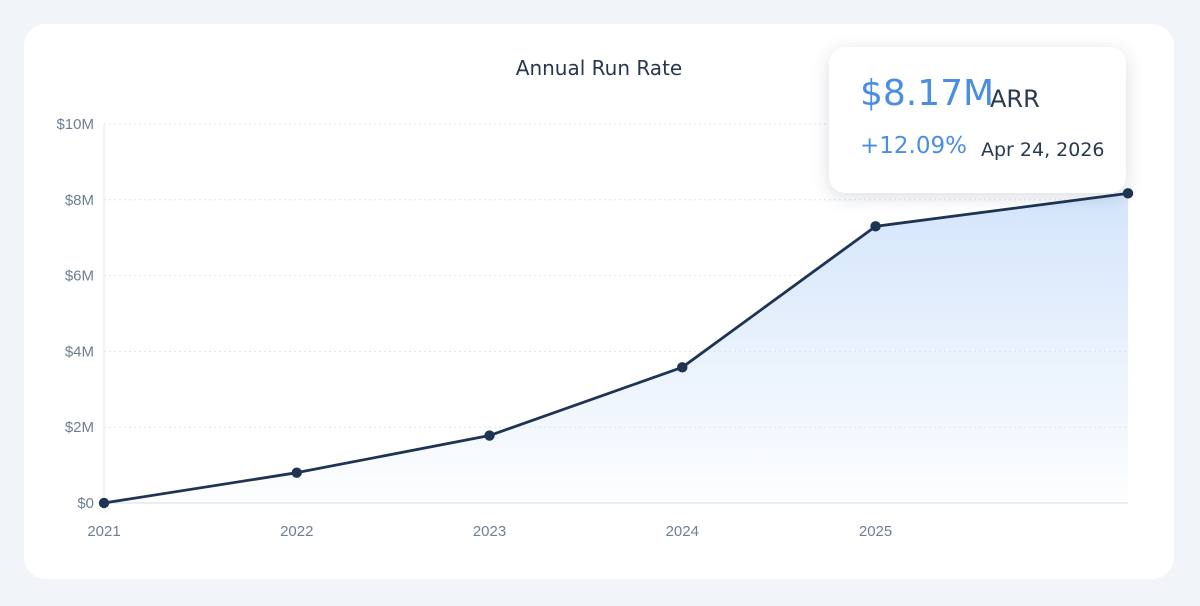 The height and width of the screenshot is (606, 1200). Describe the element at coordinates (977, 120) in the screenshot. I see `value-tooltip: $8.17M ARR +12.09% Apr 24, 2026` at that location.